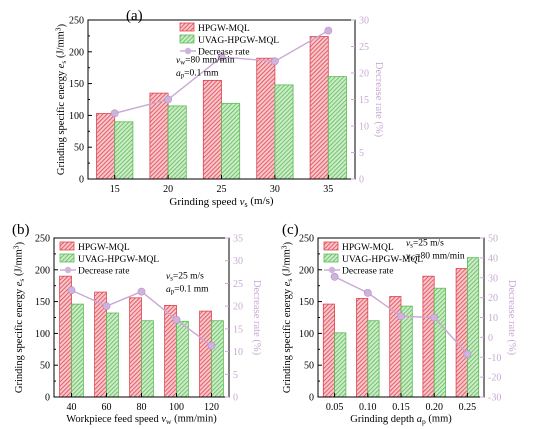 The image size is (550, 429). Describe the element at coordinates (328, 350) in the screenshot. I see `bar-hpgw-mql-0.05` at that location.